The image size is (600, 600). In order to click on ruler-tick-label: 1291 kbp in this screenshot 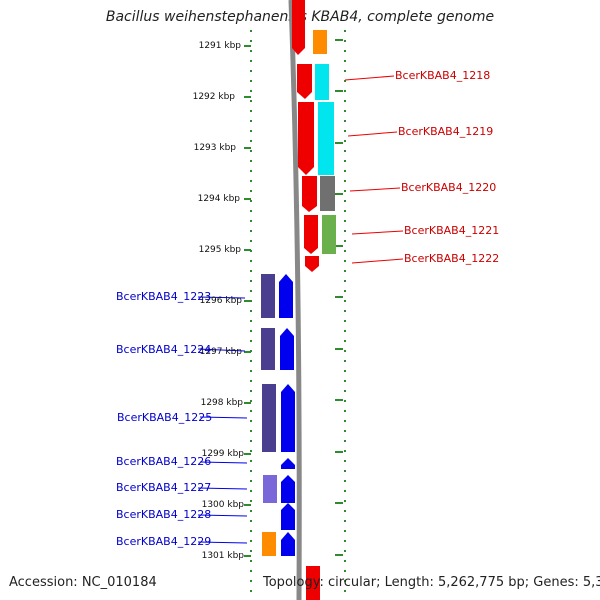, I will do `click(219, 46)`.